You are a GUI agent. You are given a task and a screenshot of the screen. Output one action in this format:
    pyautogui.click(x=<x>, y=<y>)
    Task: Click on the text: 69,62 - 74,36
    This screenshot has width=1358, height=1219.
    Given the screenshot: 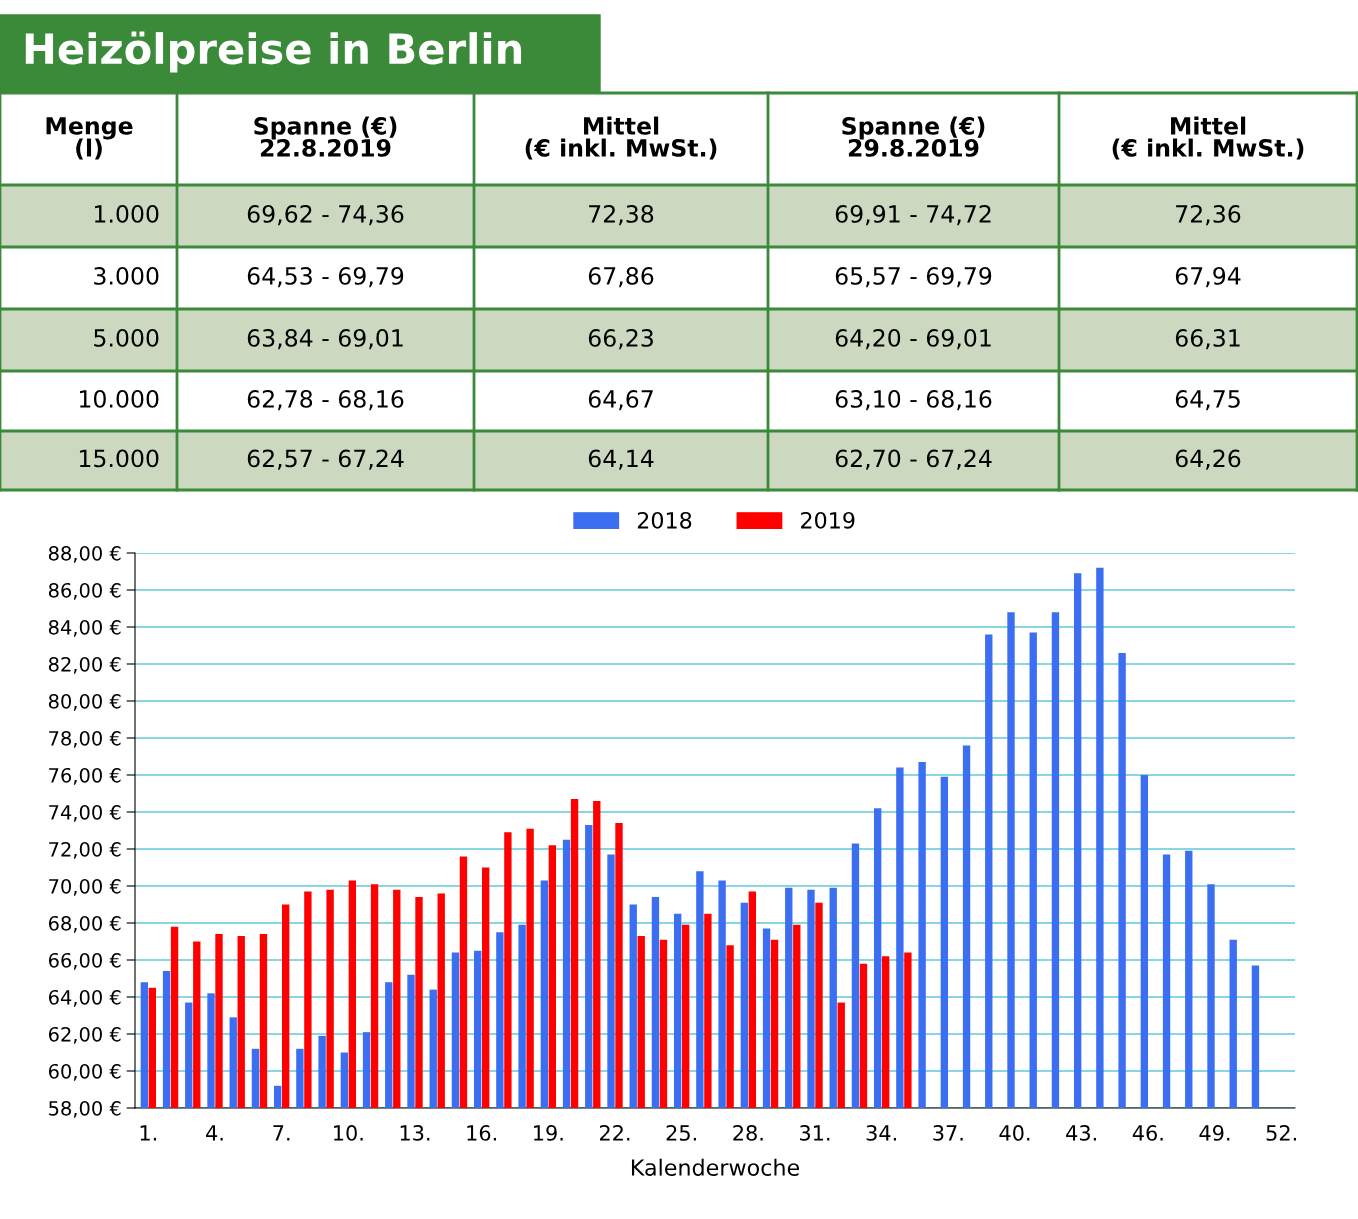 What is the action you would take?
    pyautogui.click(x=325, y=215)
    